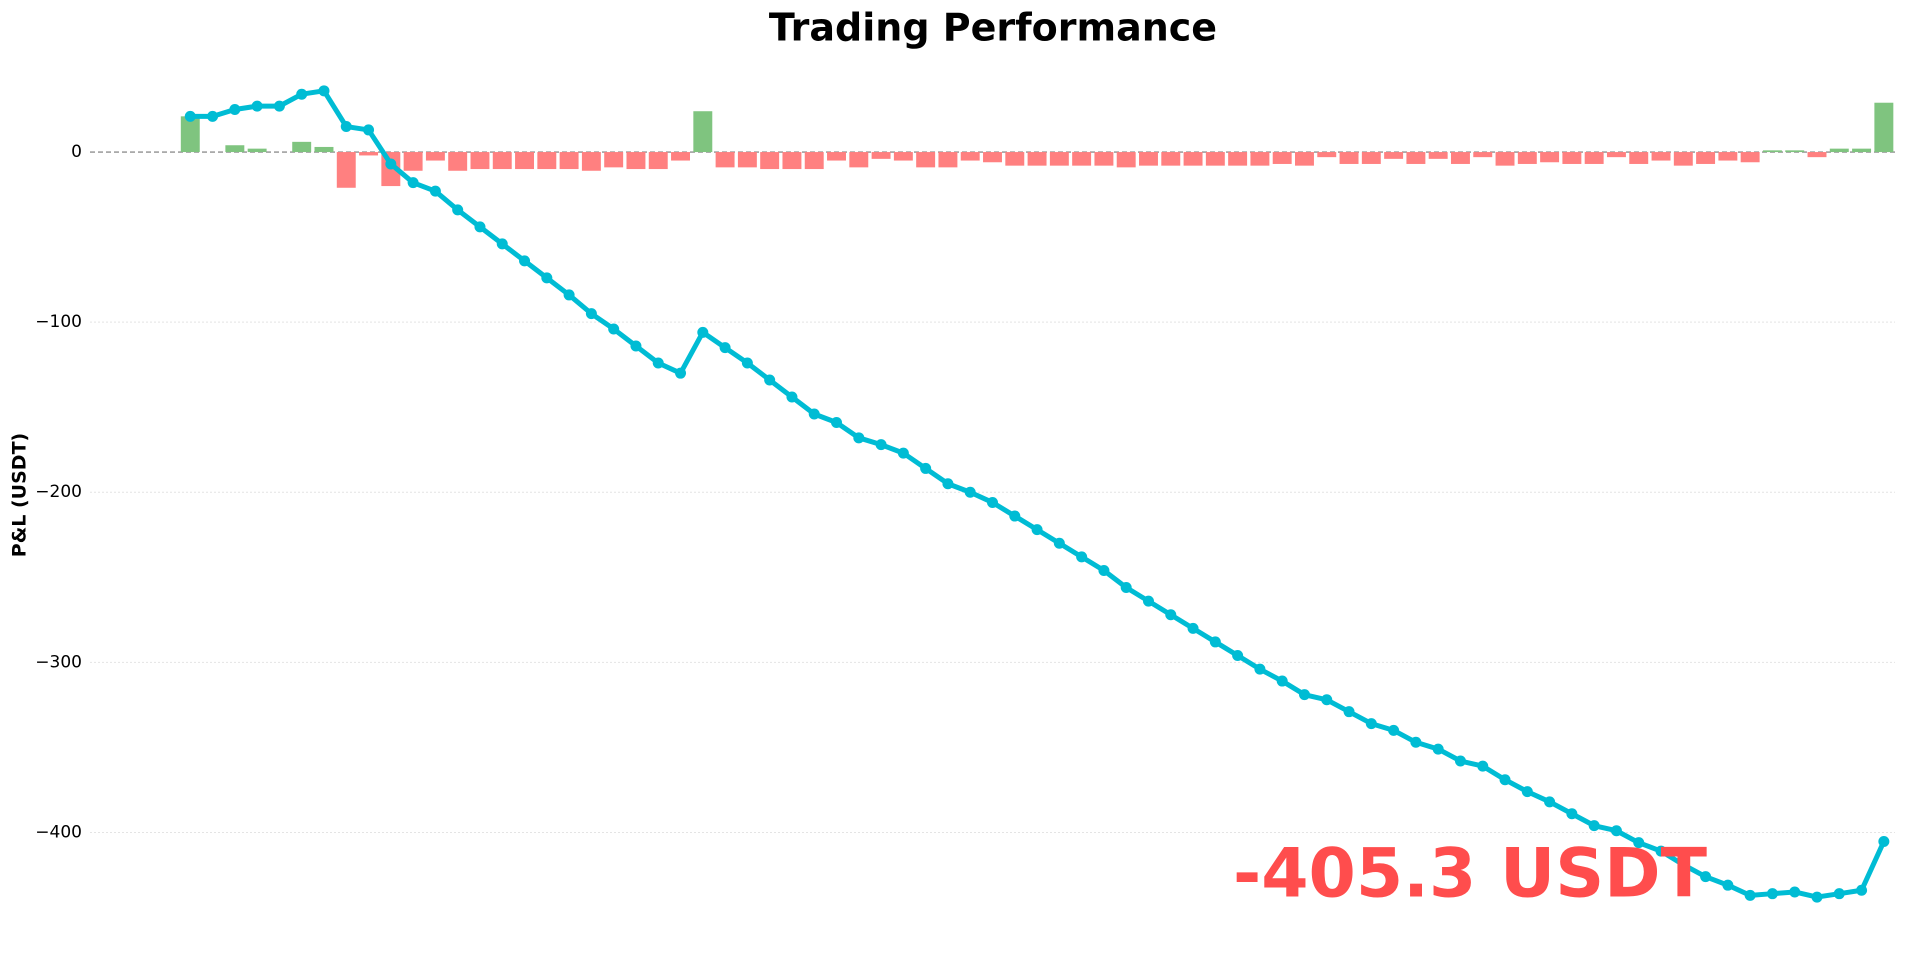 This screenshot has height=953, width=1905. What do you see at coordinates (20, 495) in the screenshot?
I see `y-axis-label: P&L (USDT)` at bounding box center [20, 495].